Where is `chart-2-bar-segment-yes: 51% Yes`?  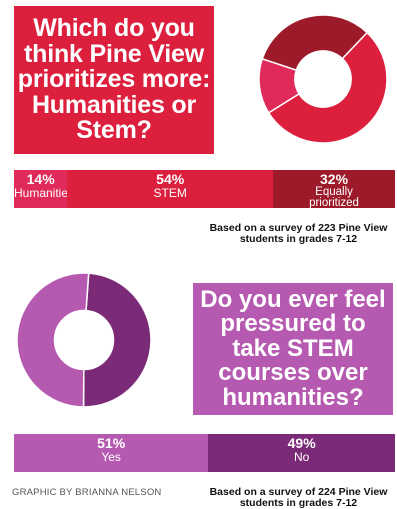 chart-2-bar-segment-yes: 51% Yes is located at coordinates (111, 453).